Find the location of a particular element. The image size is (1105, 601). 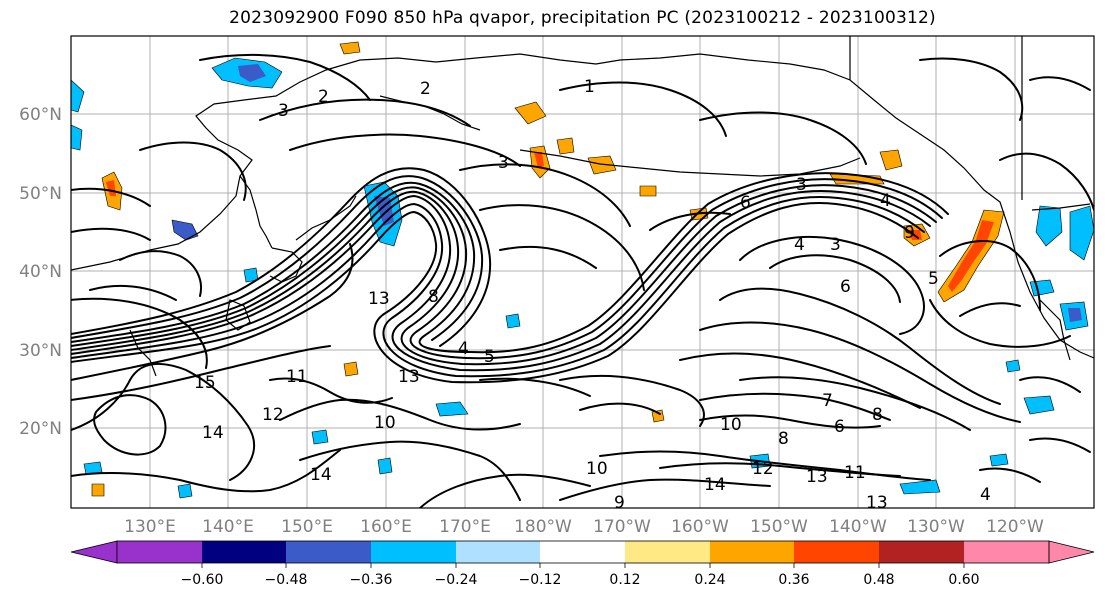

colorbar-tick-label: −0.36 is located at coordinates (371, 580).